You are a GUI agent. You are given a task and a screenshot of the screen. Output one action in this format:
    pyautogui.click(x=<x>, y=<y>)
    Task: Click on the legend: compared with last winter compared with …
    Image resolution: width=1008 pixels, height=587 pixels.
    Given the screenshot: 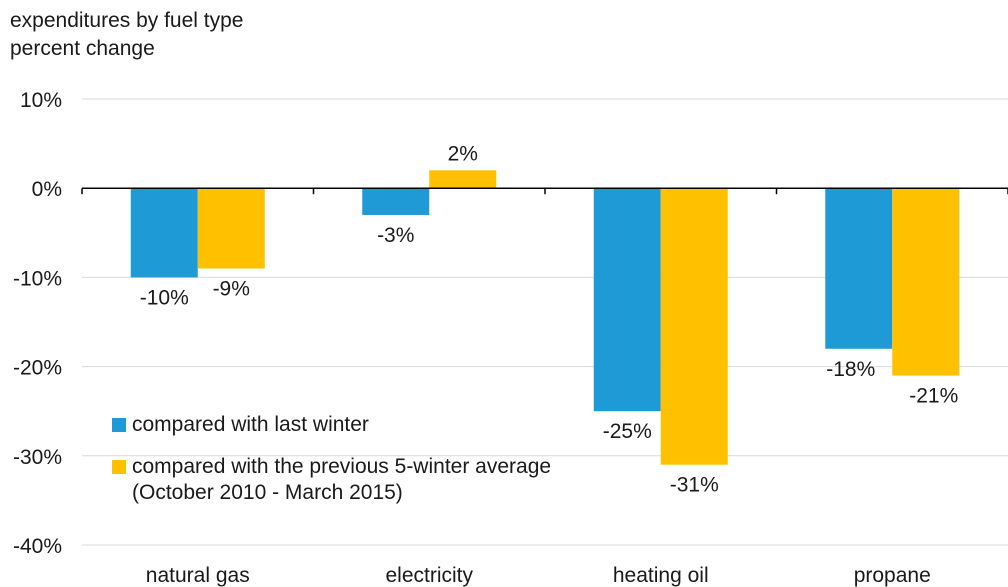 What is the action you would take?
    pyautogui.click(x=331, y=459)
    